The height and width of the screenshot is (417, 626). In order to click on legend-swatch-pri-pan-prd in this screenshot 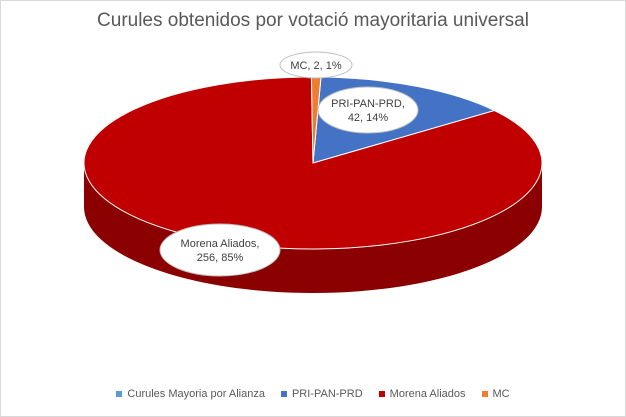, I will do `click(283, 394)`.